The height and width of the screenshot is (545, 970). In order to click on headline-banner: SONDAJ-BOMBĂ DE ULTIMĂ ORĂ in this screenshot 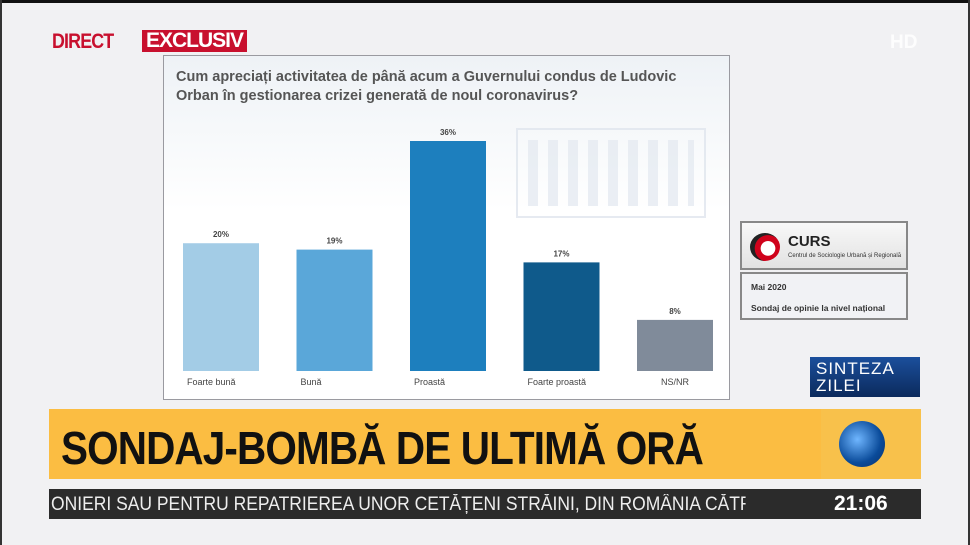, I will do `click(435, 444)`.